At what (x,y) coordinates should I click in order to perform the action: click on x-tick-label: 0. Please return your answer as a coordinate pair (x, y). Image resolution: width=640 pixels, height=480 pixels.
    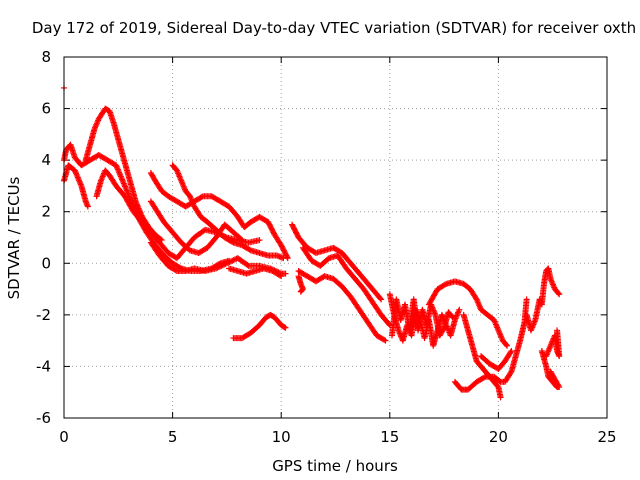
    Looking at the image, I should click on (64, 437).